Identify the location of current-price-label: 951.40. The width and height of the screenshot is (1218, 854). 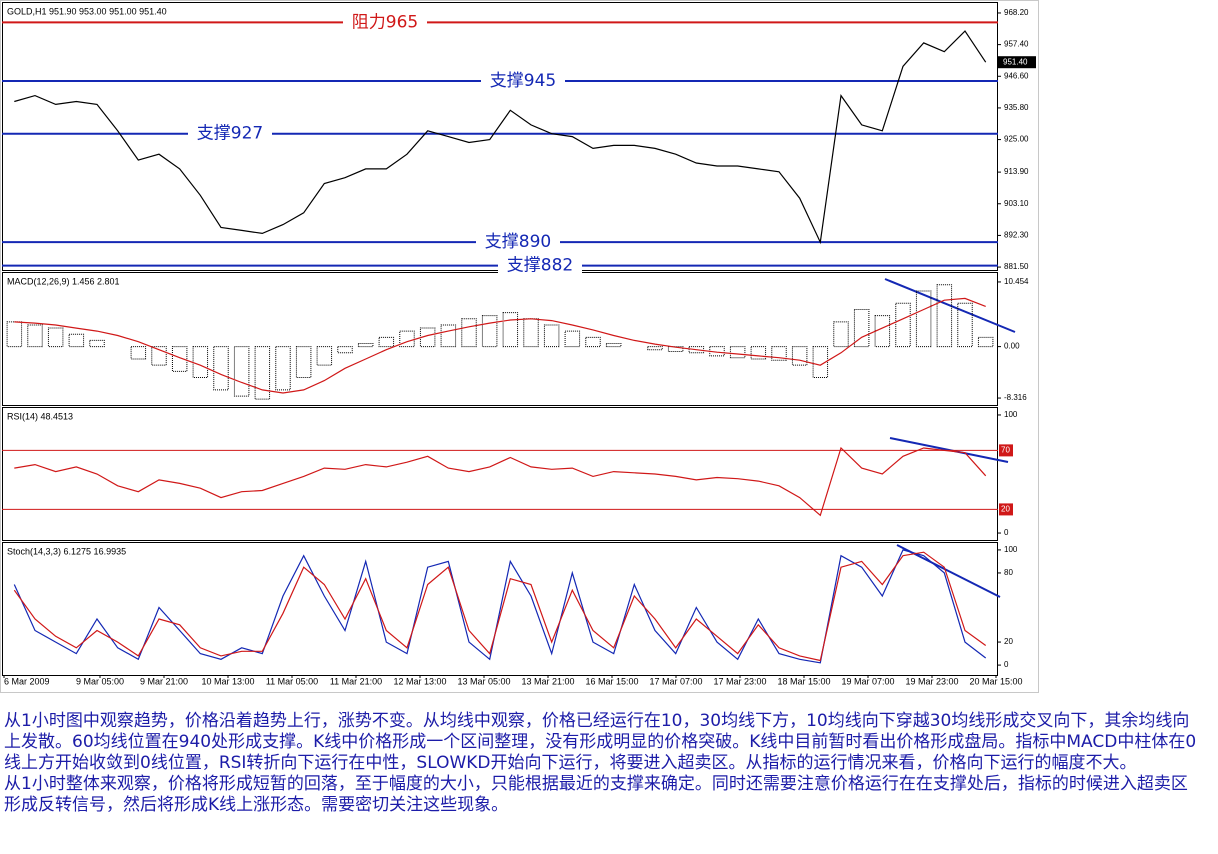
(1015, 61).